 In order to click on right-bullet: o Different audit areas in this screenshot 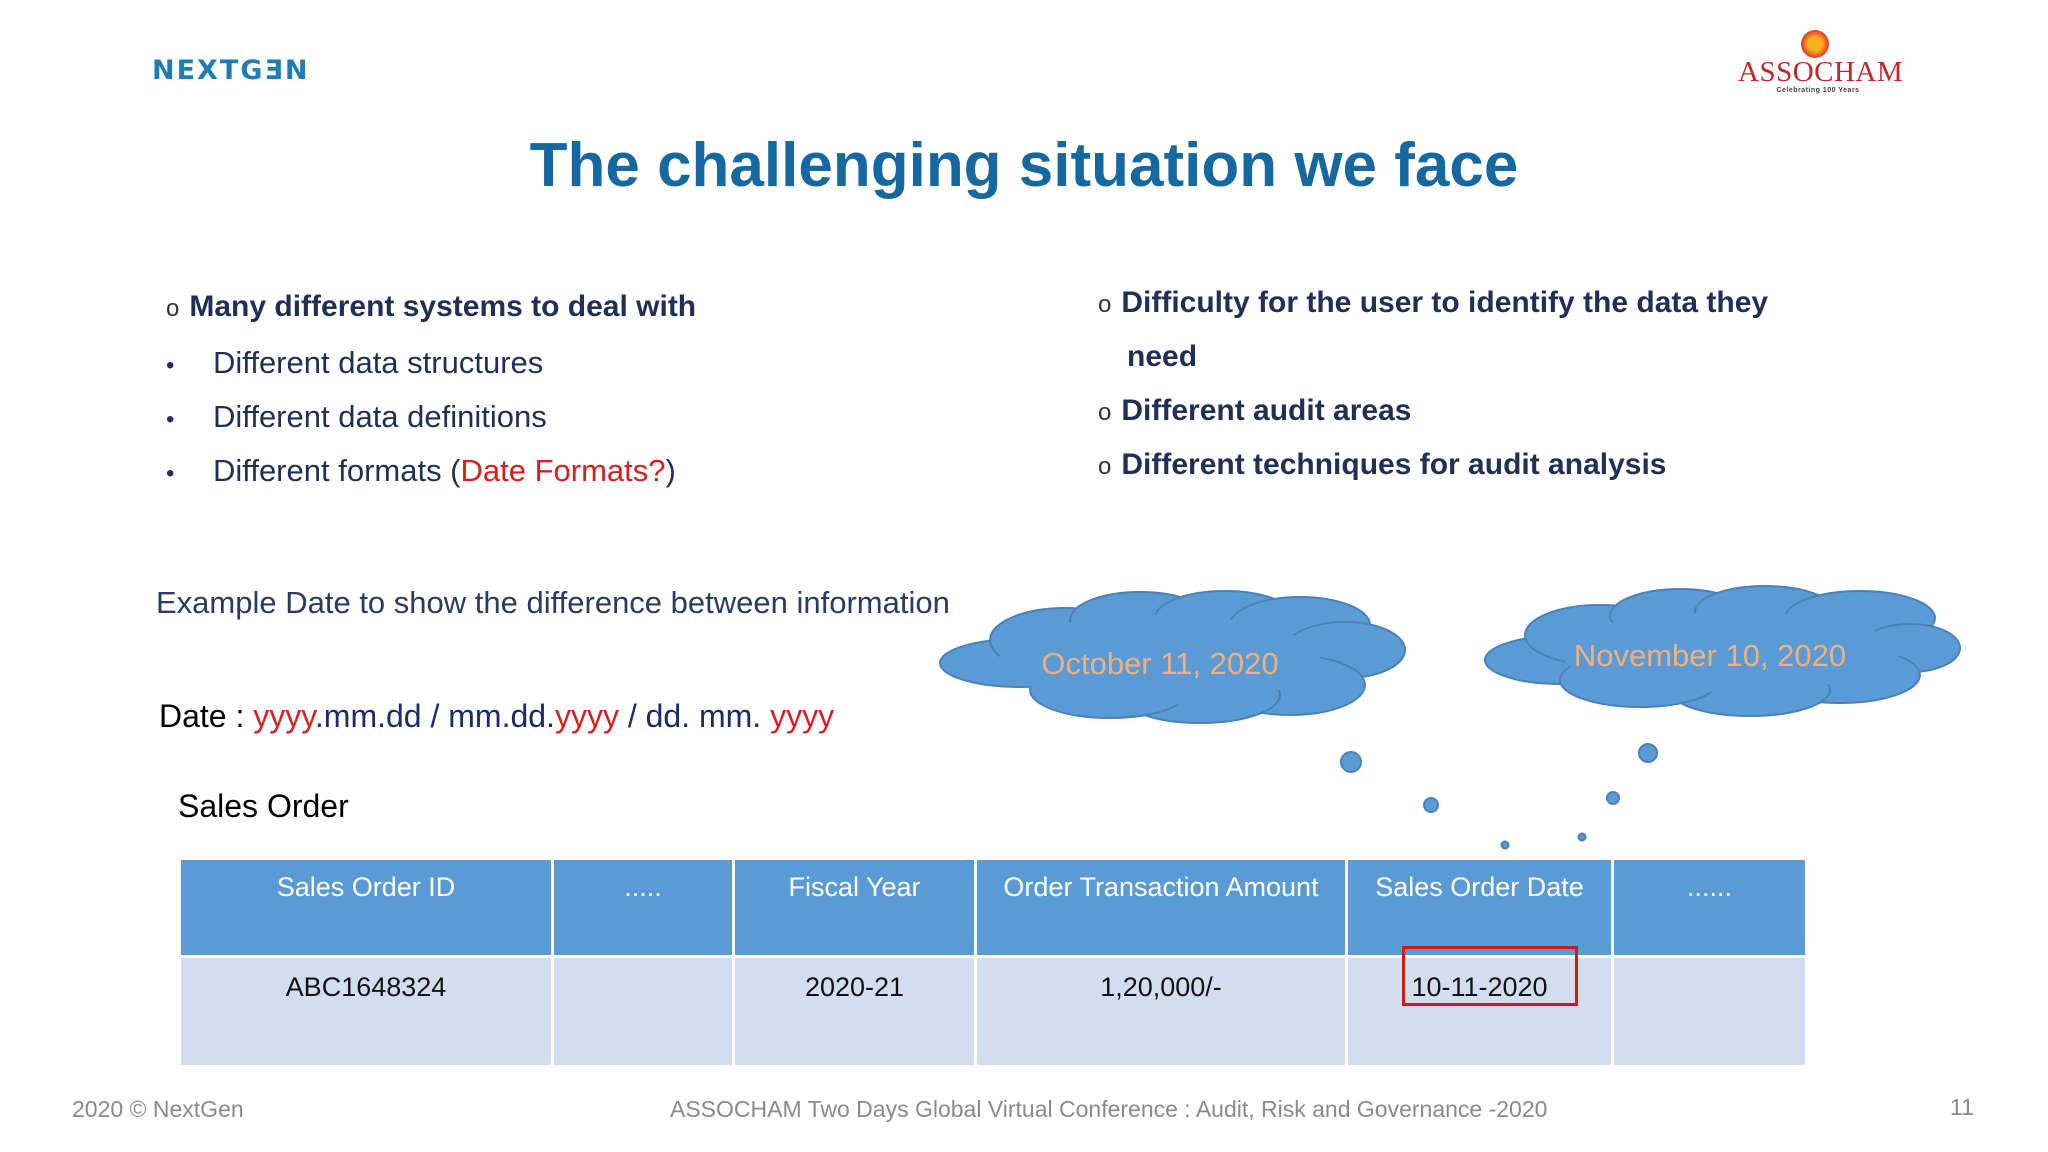, I will do `click(1254, 411)`.